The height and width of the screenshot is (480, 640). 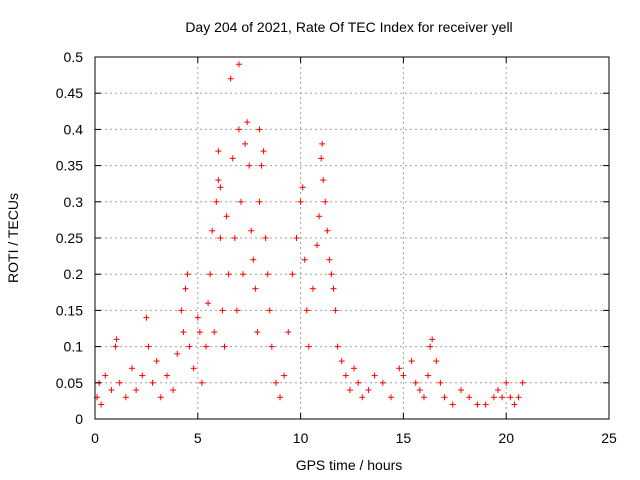 I want to click on x-tick-label: 5, so click(x=198, y=438).